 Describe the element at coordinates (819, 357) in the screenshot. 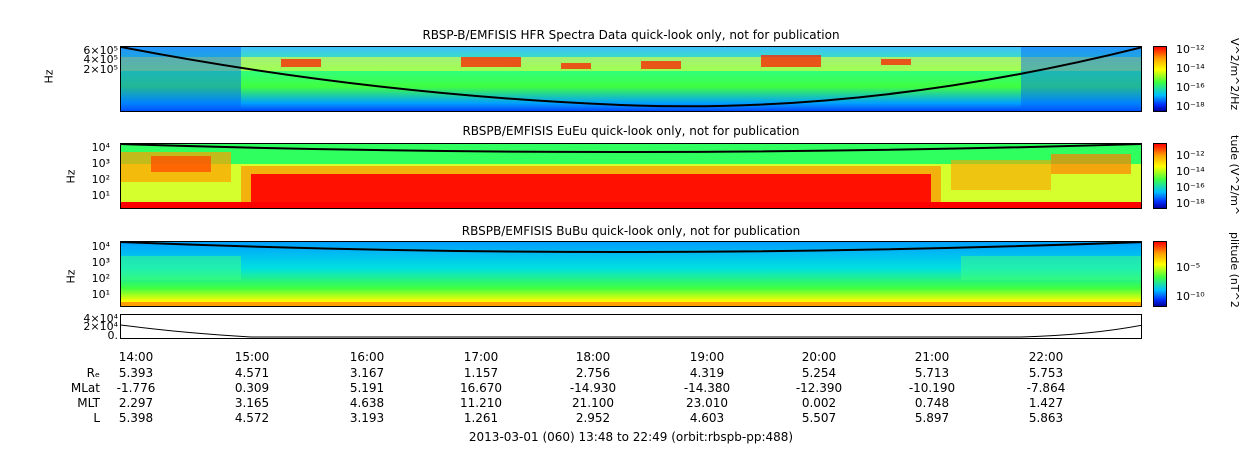

I see `time-tick-label: 20:00` at that location.